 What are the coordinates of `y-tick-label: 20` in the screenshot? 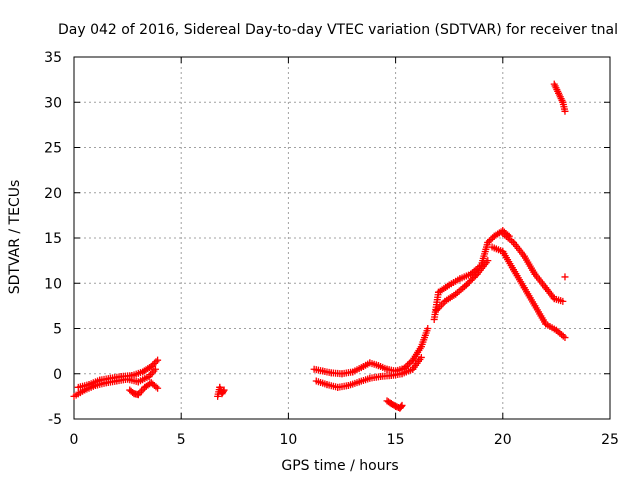 It's located at (53, 194).